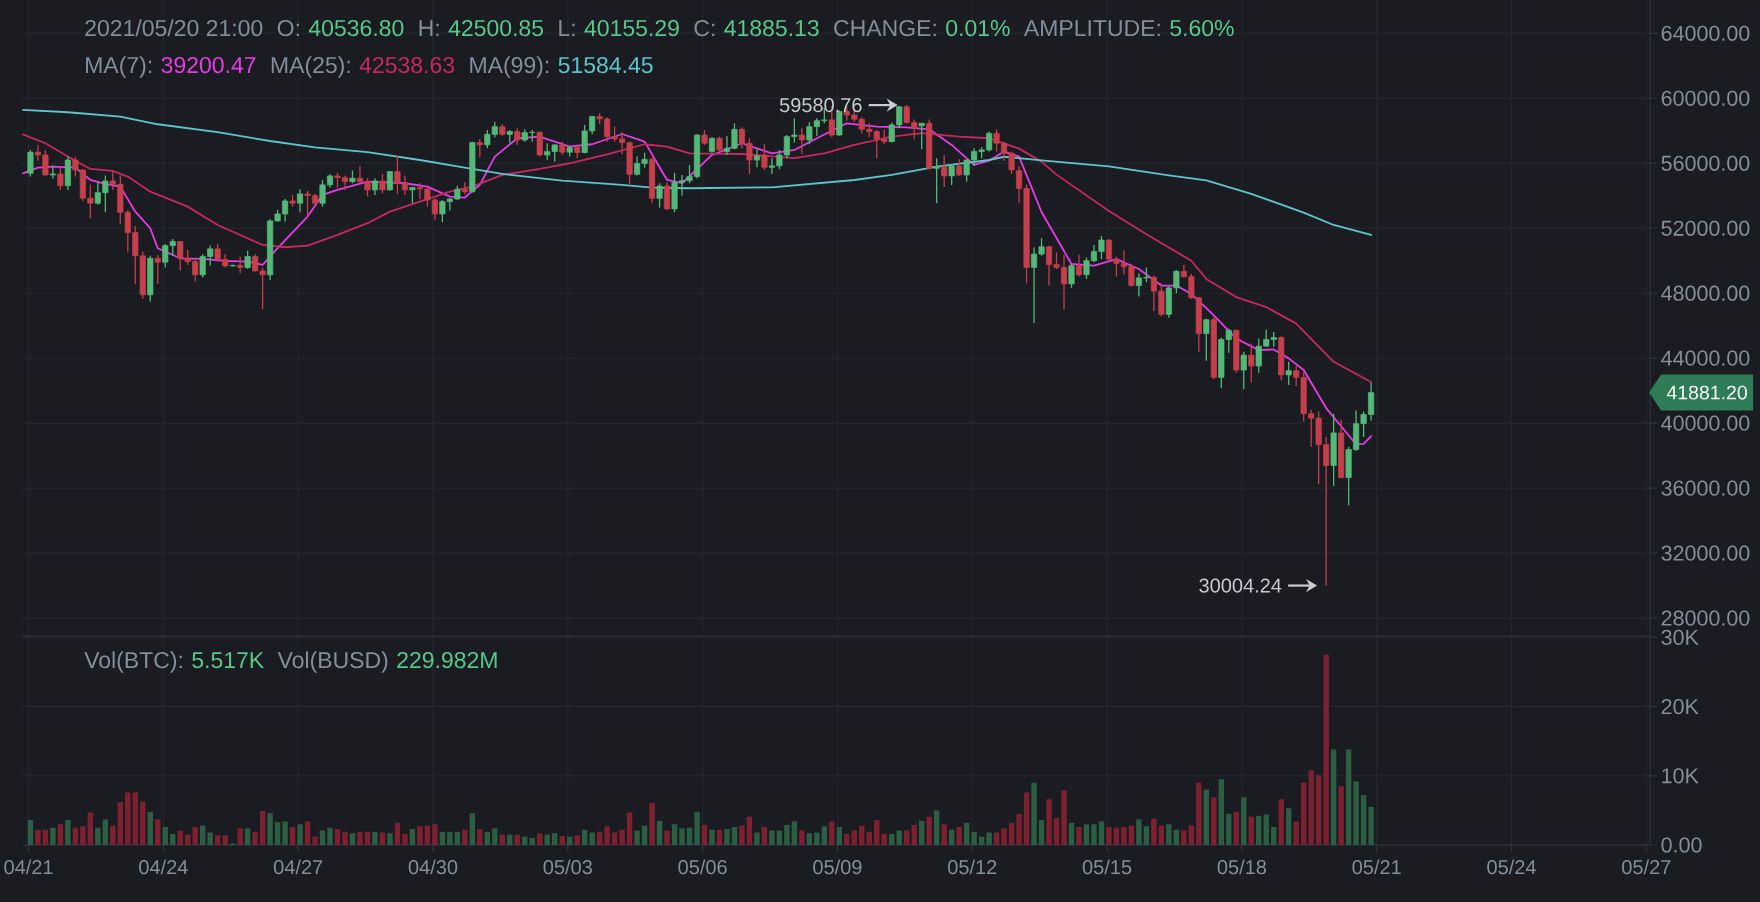 This screenshot has width=1760, height=902. What do you see at coordinates (310, 67) in the screenshot?
I see `annotation: MA(25):` at bounding box center [310, 67].